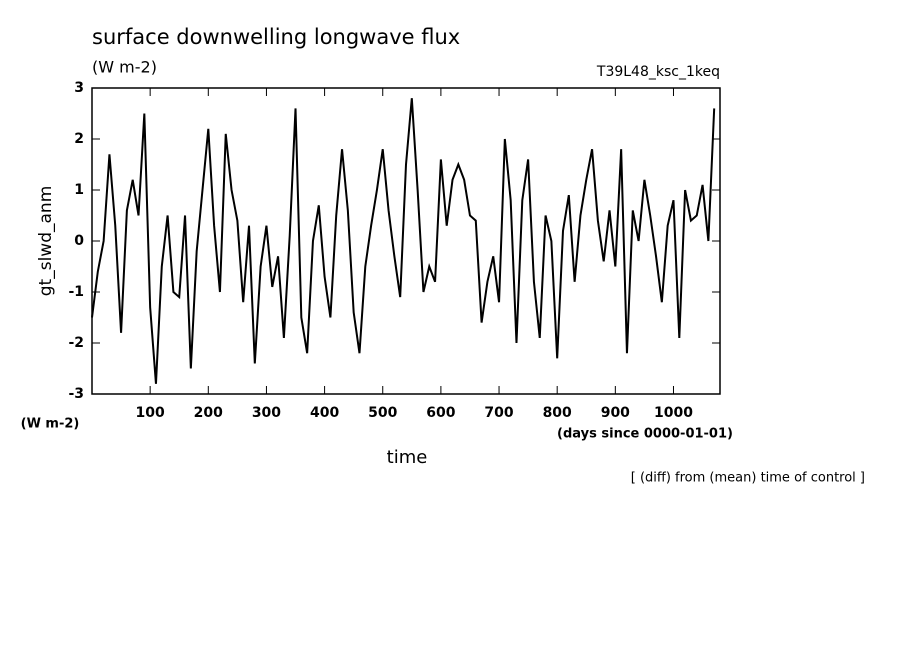 The width and height of the screenshot is (904, 654). Describe the element at coordinates (276, 37) in the screenshot. I see `chart-title: surface downwelling longwave flux` at that location.